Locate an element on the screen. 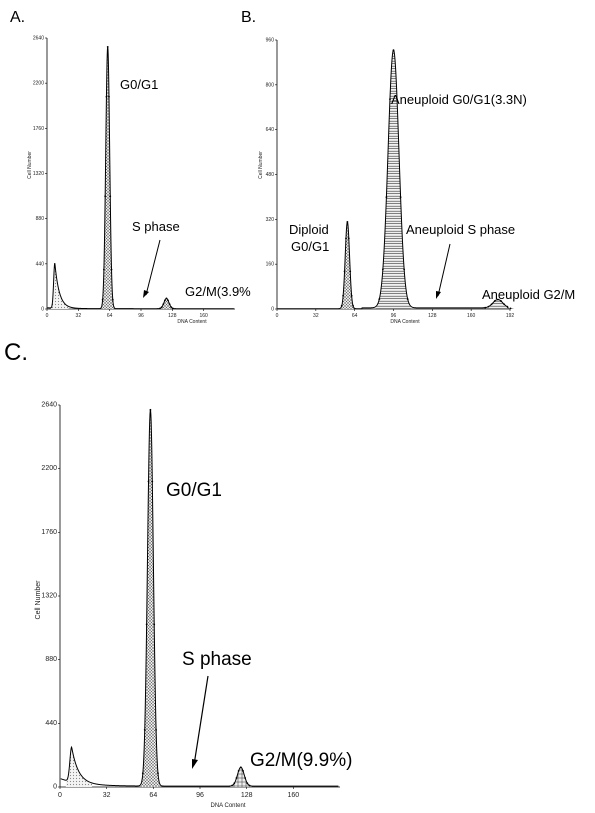  panel-a-histogram is located at coordinates (140, 174).